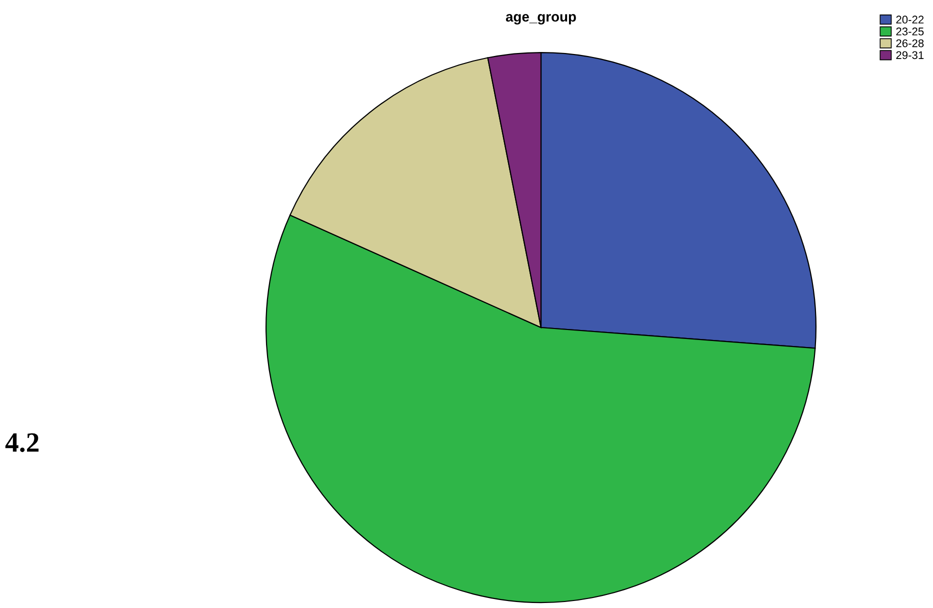  Describe the element at coordinates (22, 442) in the screenshot. I see `text: 4.2` at that location.